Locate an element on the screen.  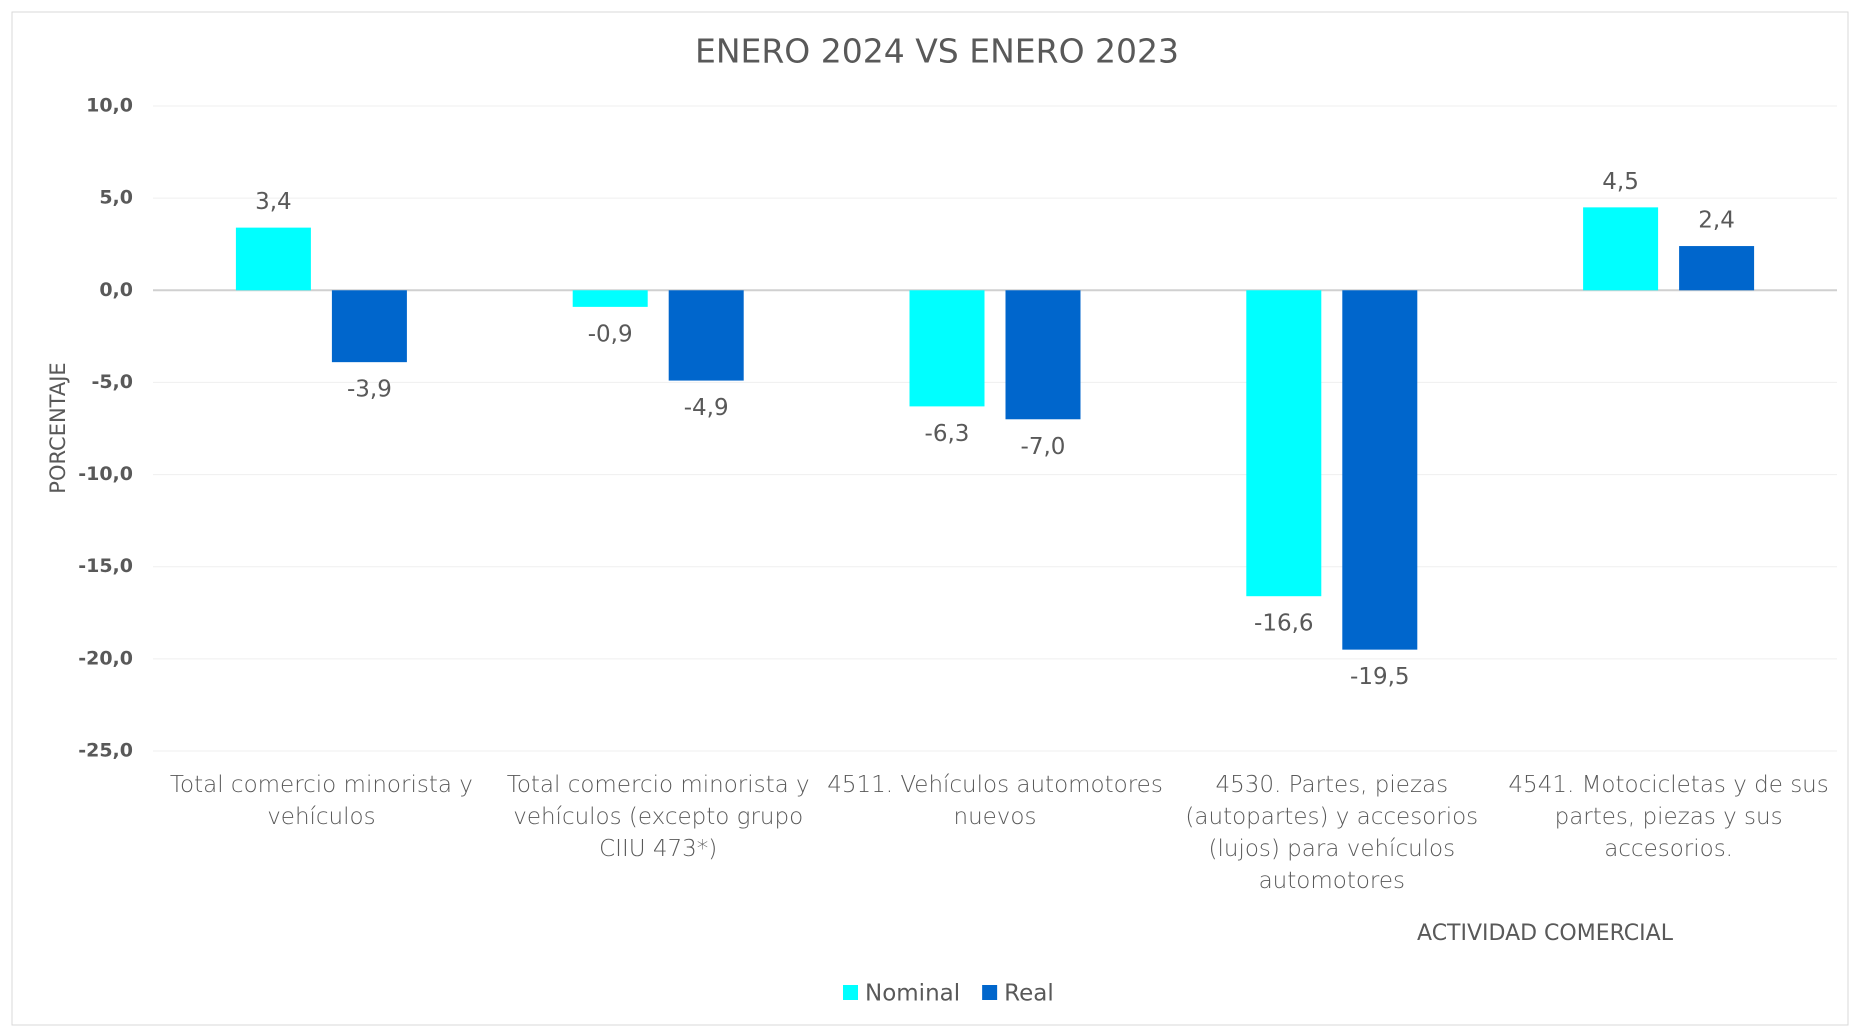
chart-title: ENERO 2024 VS ENERO 2023 is located at coordinates (937, 51).